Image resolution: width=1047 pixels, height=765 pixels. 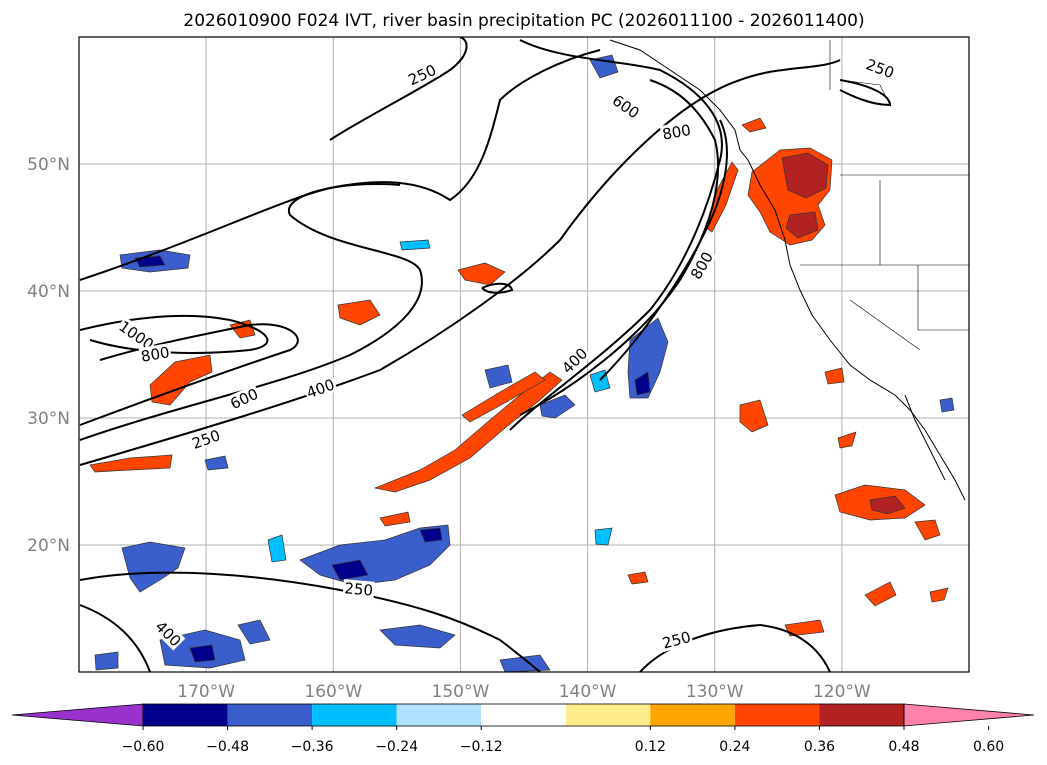 What do you see at coordinates (48, 419) in the screenshot?
I see `lat-tick-label: 30°N` at bounding box center [48, 419].